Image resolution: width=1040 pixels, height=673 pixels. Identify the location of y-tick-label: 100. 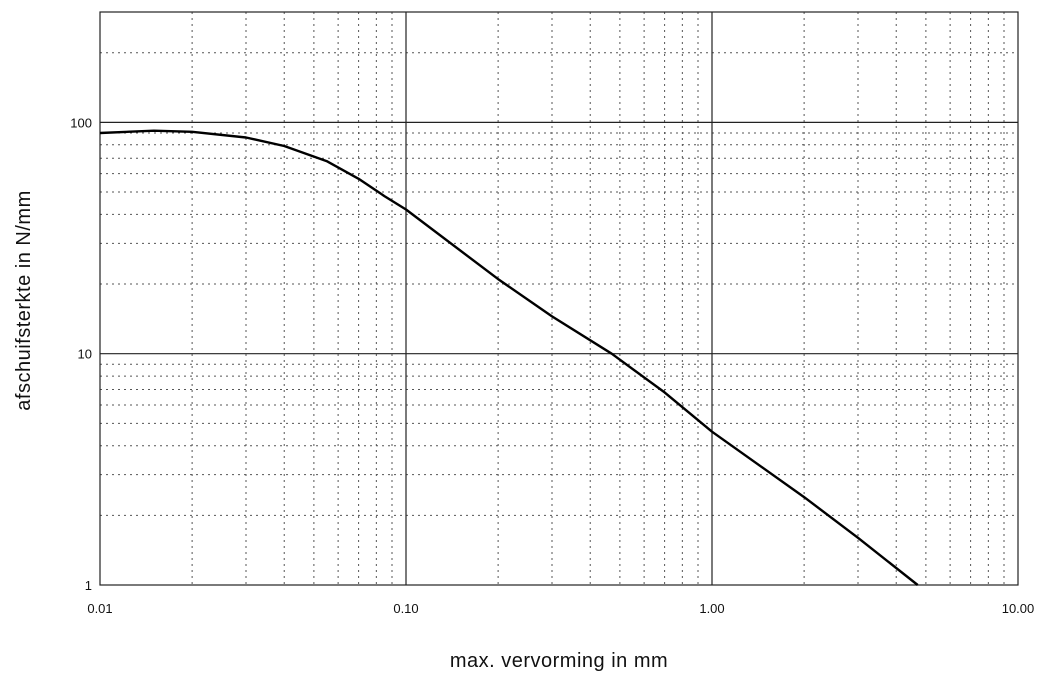
(81, 122).